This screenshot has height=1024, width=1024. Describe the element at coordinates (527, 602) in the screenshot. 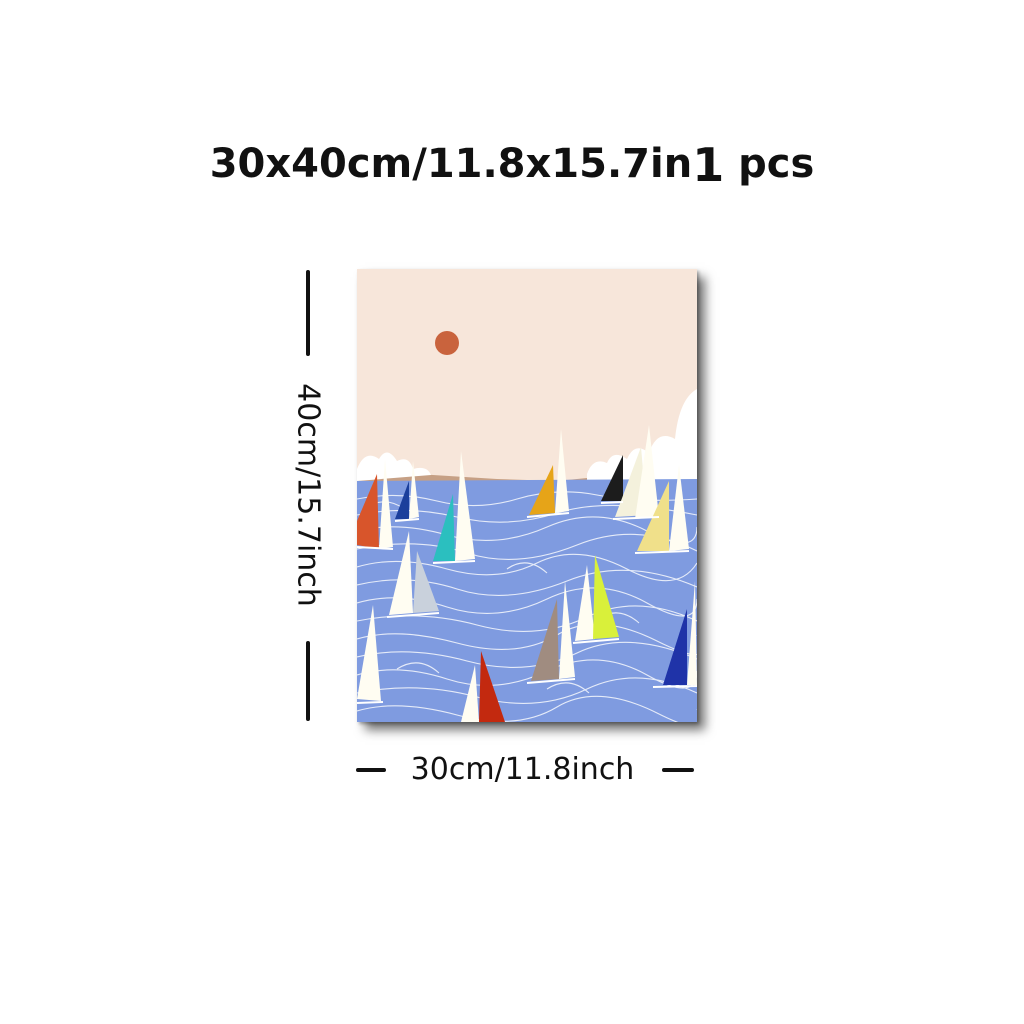

I see `boat-hulls` at that location.